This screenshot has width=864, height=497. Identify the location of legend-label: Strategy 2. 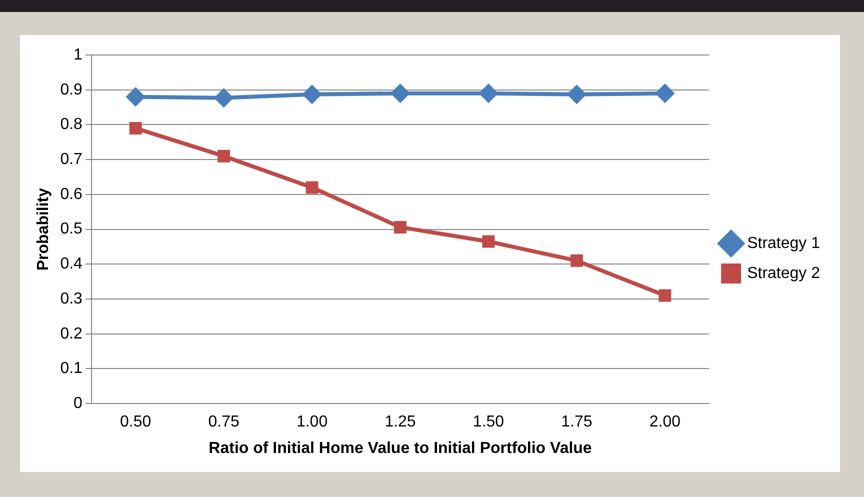
(783, 273).